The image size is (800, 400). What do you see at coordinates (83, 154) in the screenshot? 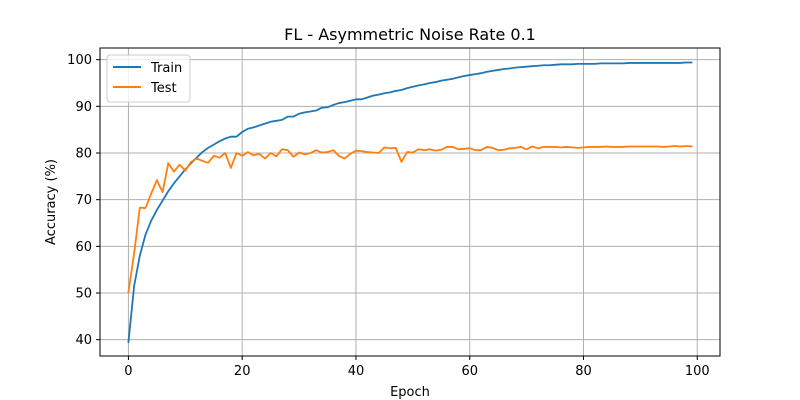
I see `y-tick-label: 80` at bounding box center [83, 154].